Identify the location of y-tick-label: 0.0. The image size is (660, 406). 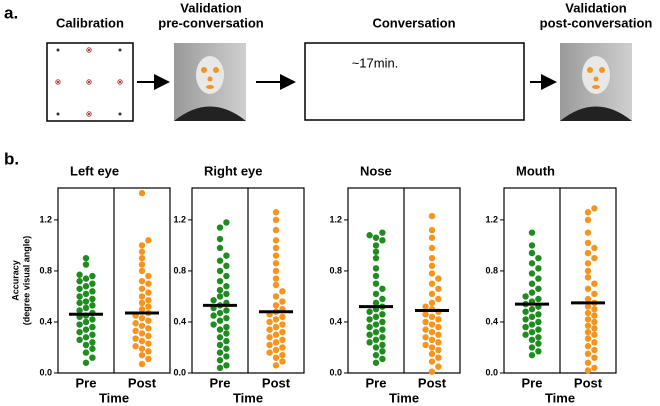
(491, 372).